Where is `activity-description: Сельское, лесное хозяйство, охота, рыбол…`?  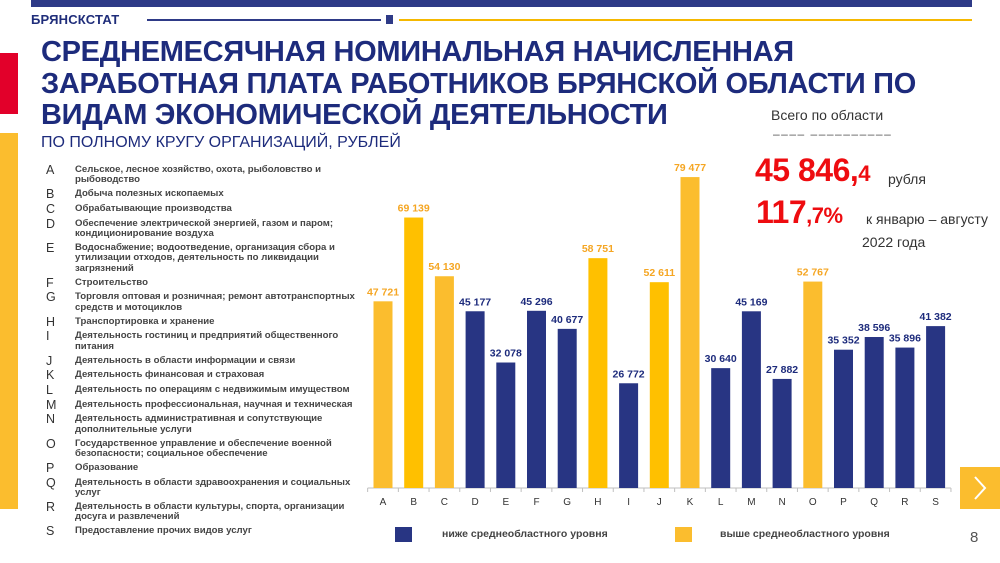
activity-description: Сельское, лесное хозяйство, охота, рыбол… is located at coordinates (198, 175).